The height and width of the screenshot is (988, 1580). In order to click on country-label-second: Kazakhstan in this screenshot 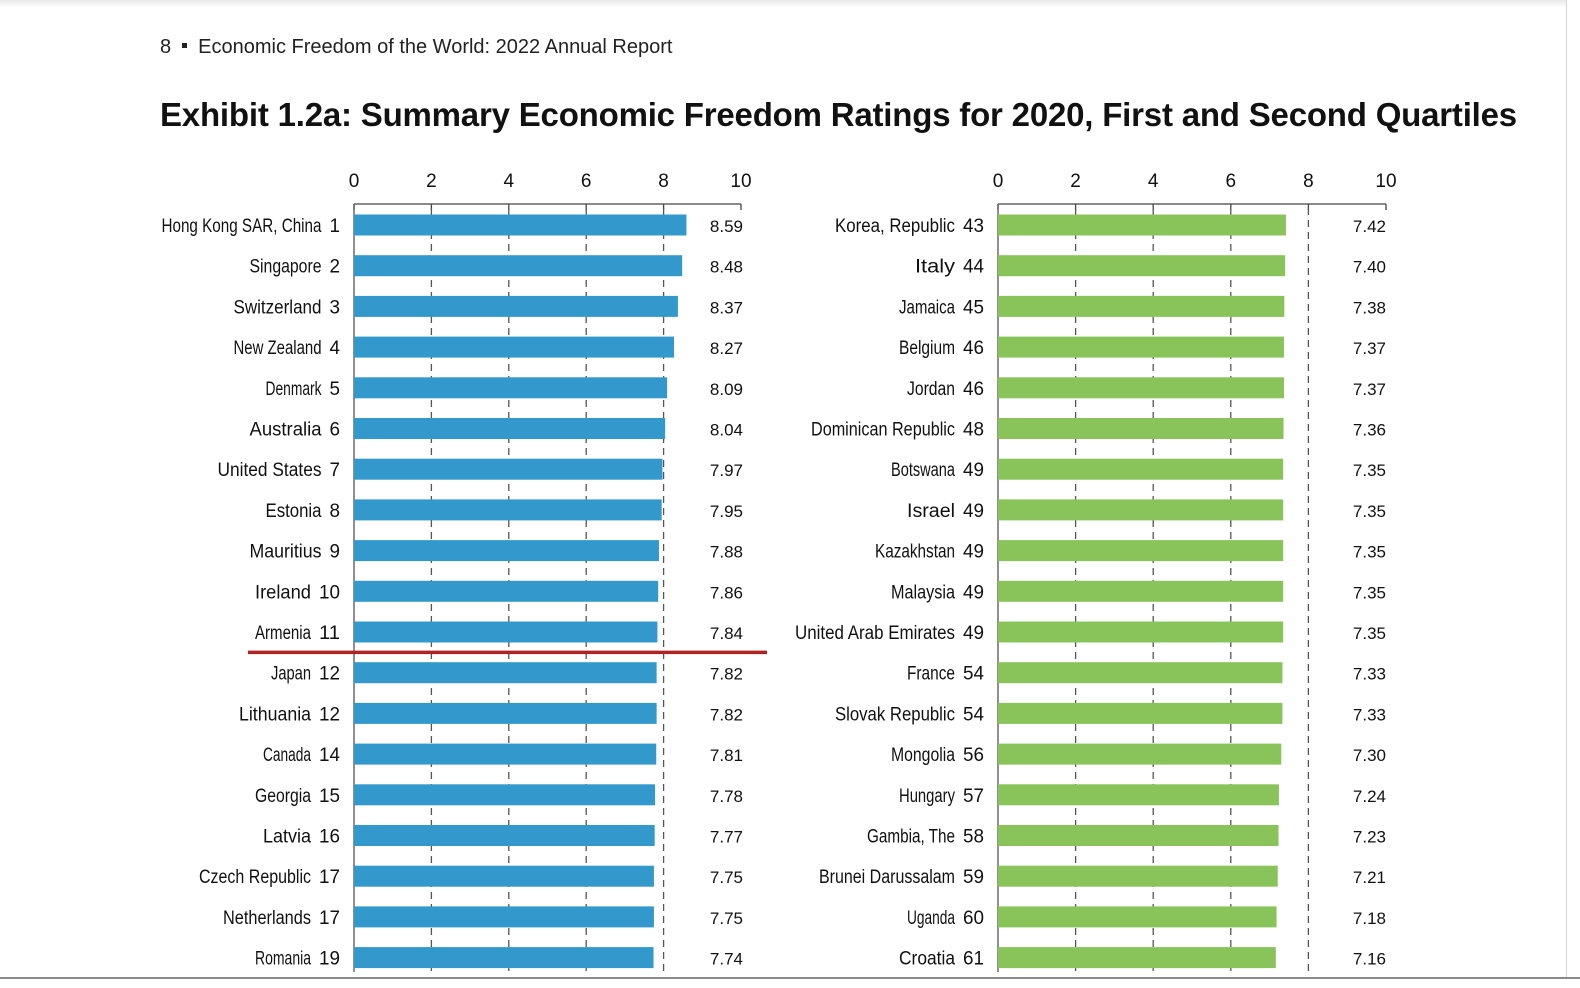, I will do `click(915, 552)`.